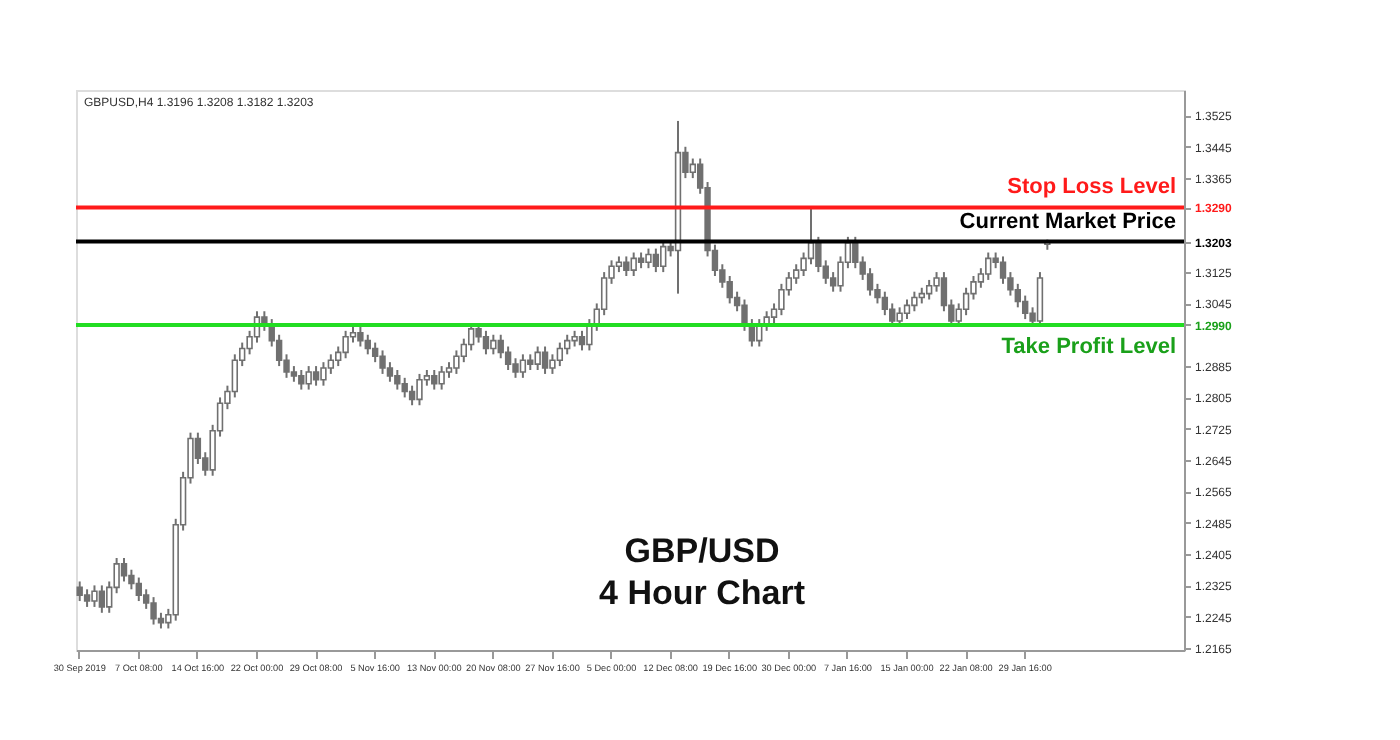 This screenshot has width=1400, height=740. Describe the element at coordinates (1067, 221) in the screenshot. I see `ref-line-label: Current Market Price` at that location.